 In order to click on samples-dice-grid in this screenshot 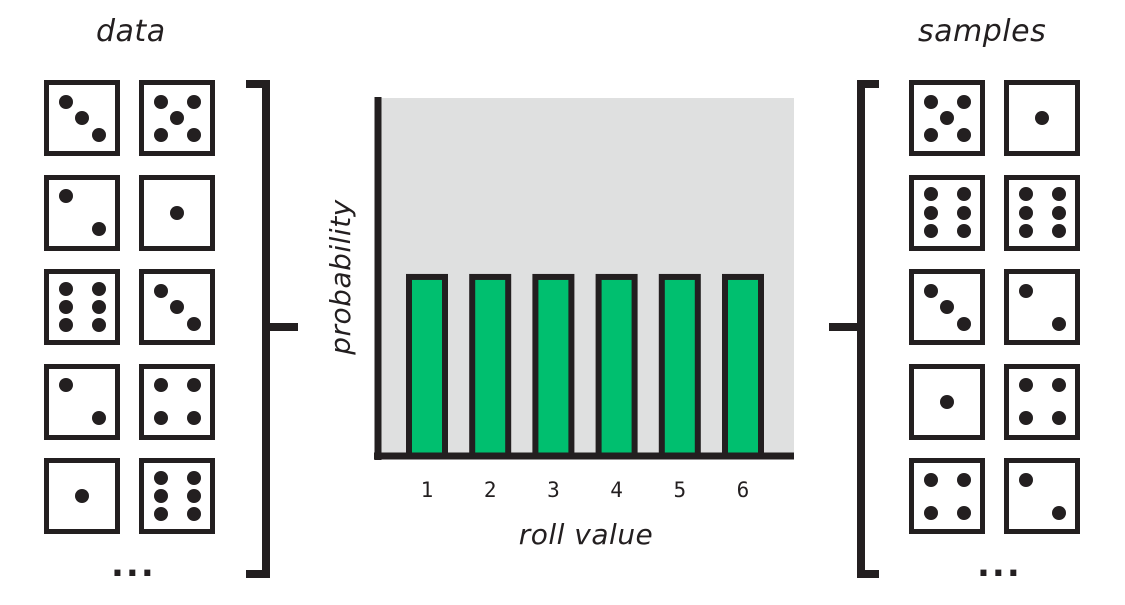, I will do `click(994, 307)`.